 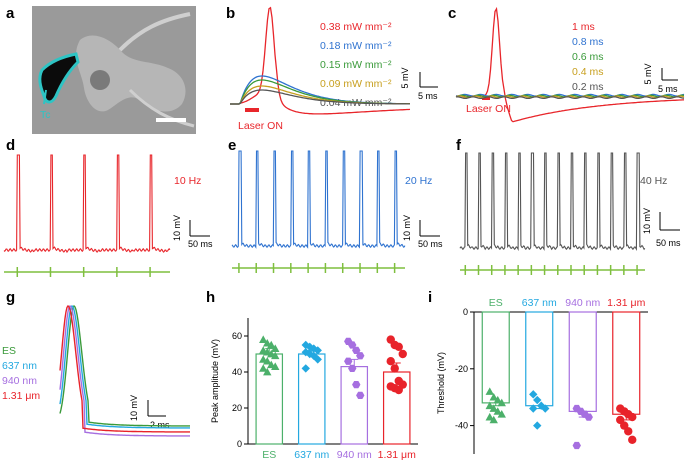 I want to click on y-axis-label: Peak amplitude (mV), so click(x=215, y=381).